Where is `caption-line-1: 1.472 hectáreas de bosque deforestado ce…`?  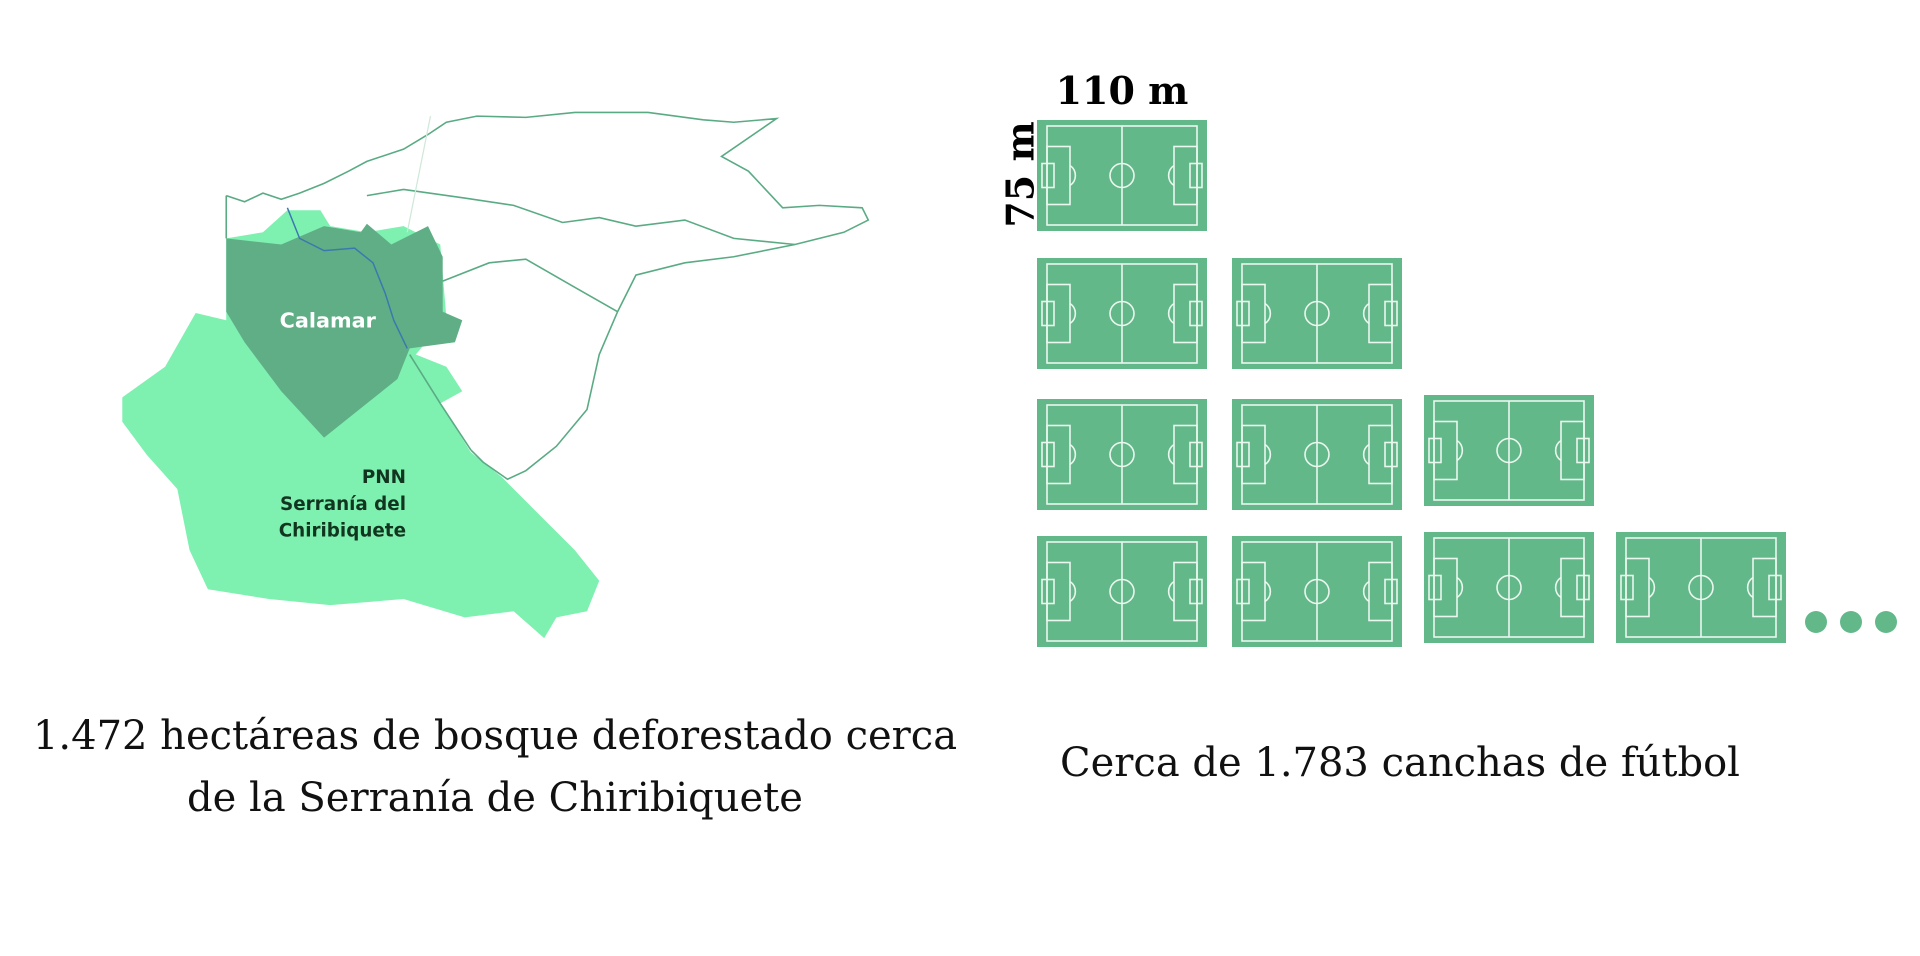
caption-line-1: 1.472 hectáreas de bosque deforestado ce… is located at coordinates (495, 736).